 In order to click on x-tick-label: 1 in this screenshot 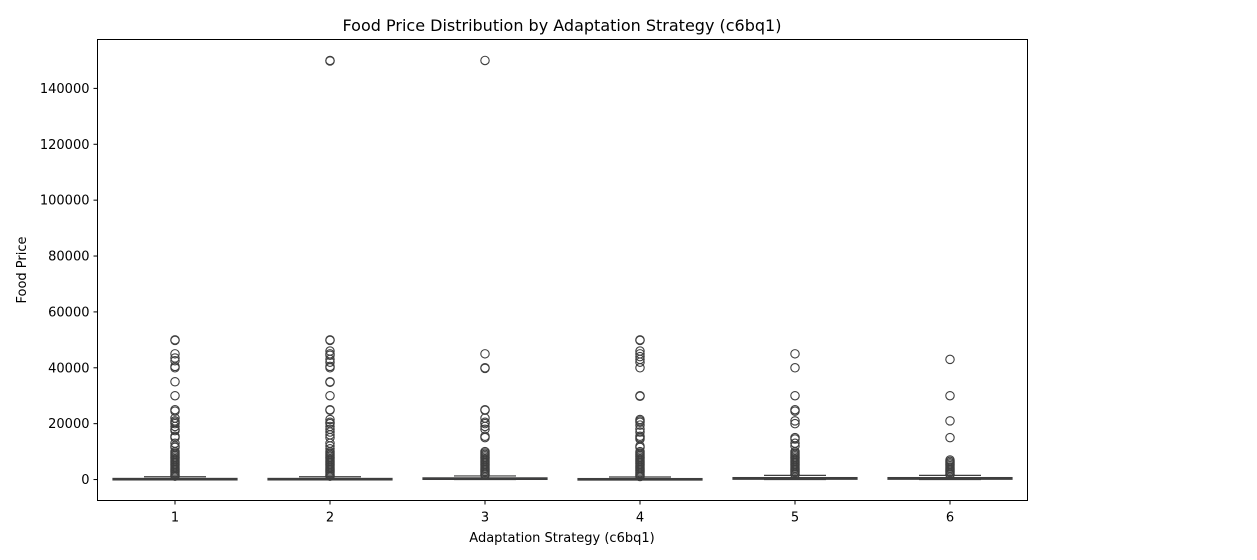, I will do `click(175, 518)`.